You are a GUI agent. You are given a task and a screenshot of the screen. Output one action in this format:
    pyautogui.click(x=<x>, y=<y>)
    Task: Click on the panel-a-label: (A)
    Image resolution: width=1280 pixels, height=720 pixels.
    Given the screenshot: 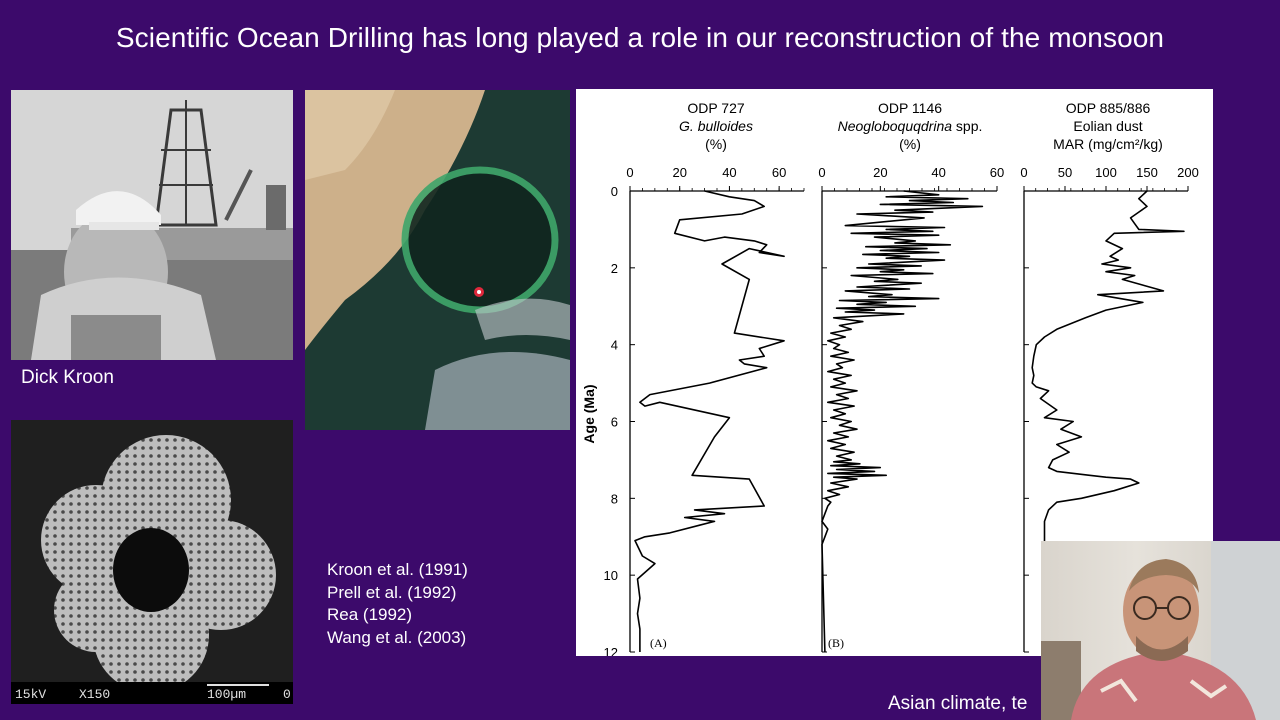 What is the action you would take?
    pyautogui.click(x=658, y=643)
    